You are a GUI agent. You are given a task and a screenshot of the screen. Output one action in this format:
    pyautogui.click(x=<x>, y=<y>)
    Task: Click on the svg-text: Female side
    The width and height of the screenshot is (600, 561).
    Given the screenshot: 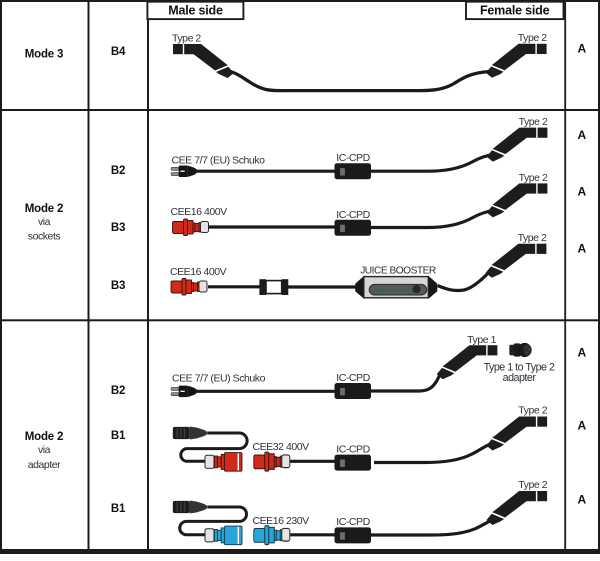 What is the action you would take?
    pyautogui.click(x=515, y=10)
    